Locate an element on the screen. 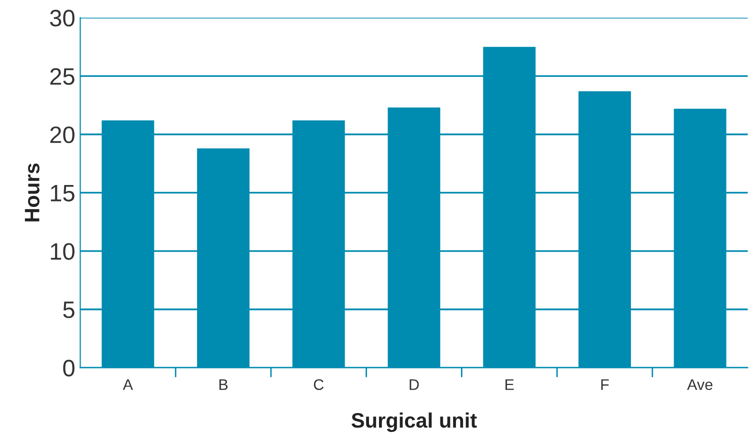 This screenshot has width=750, height=443. x-tick-label: F is located at coordinates (605, 384).